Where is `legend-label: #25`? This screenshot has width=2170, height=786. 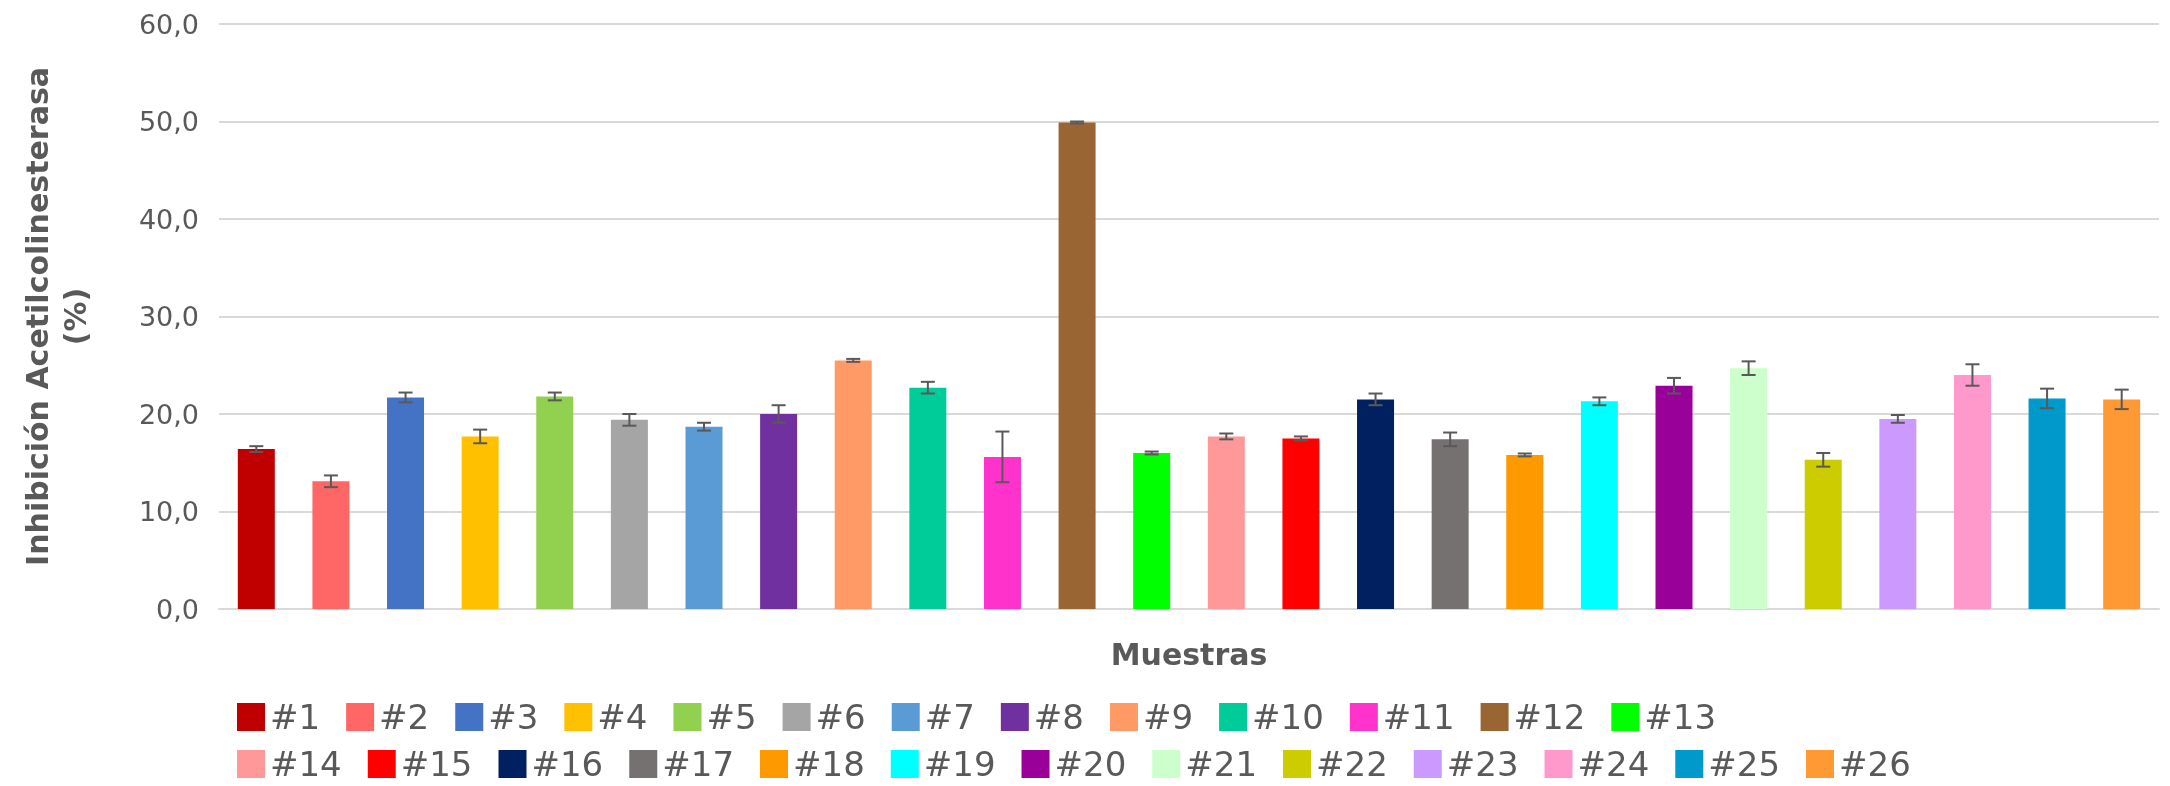 legend-label: #25 is located at coordinates (1744, 764).